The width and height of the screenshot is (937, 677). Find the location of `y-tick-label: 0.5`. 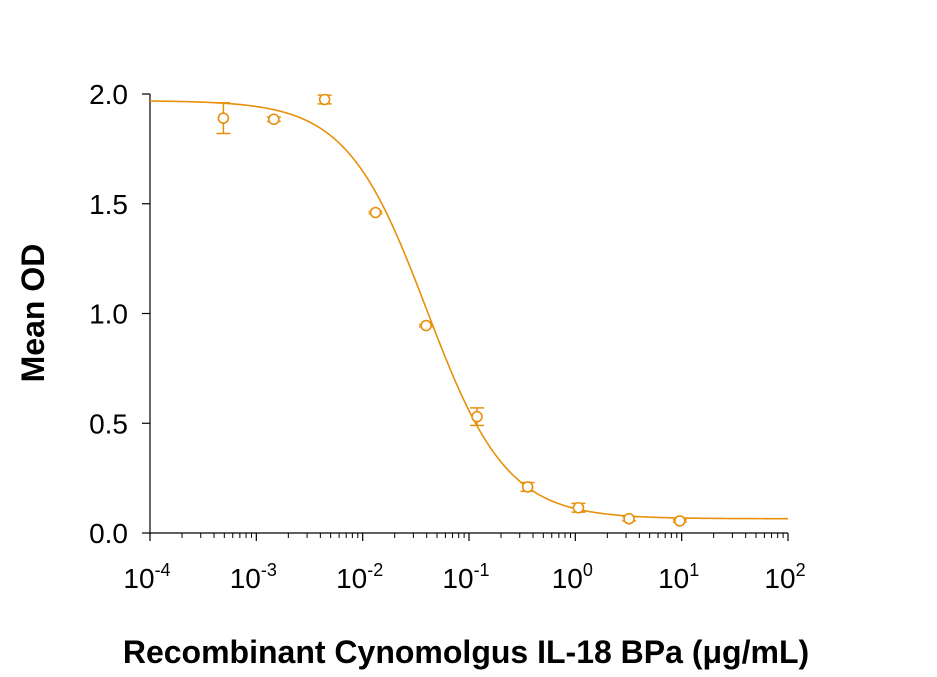

y-tick-label: 0.5 is located at coordinates (108, 423).